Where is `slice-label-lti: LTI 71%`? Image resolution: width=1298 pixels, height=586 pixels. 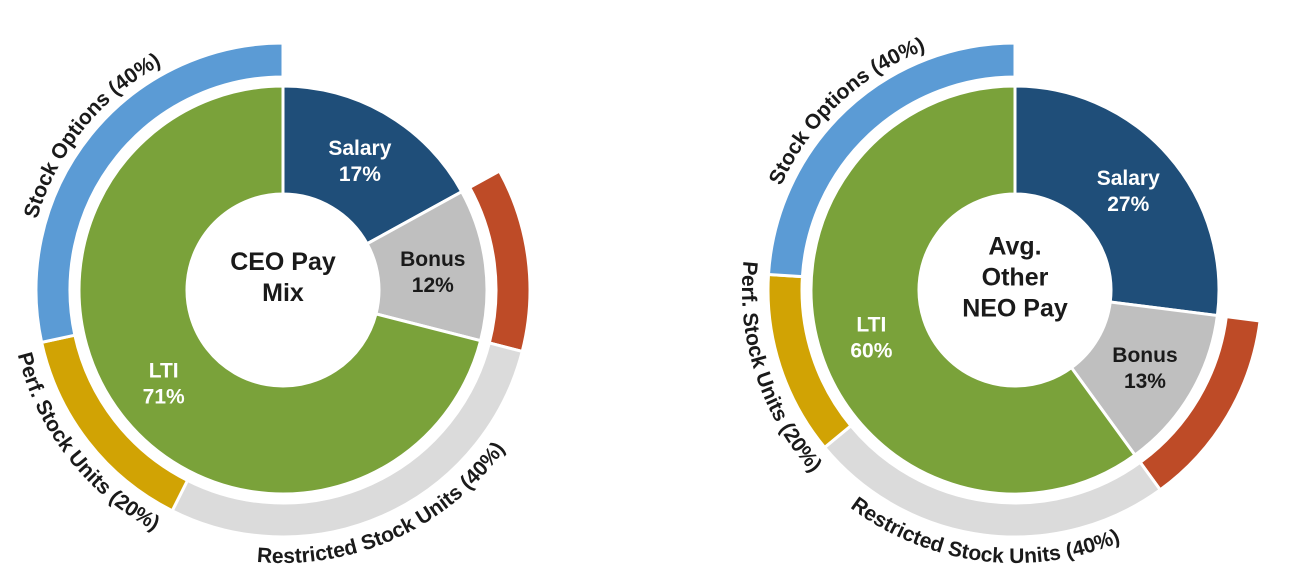 slice-label-lti: LTI 71% is located at coordinates (164, 384).